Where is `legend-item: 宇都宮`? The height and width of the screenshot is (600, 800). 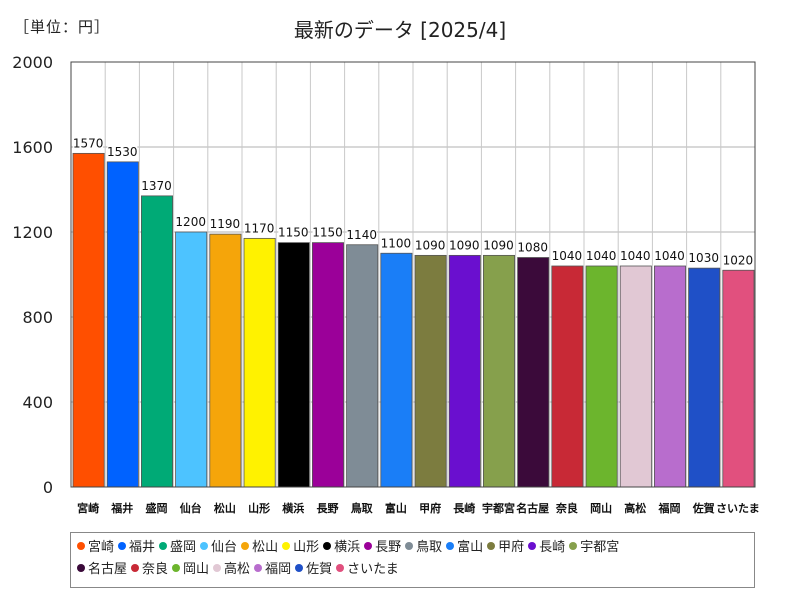
legend-item: 宇都宮 is located at coordinates (594, 548).